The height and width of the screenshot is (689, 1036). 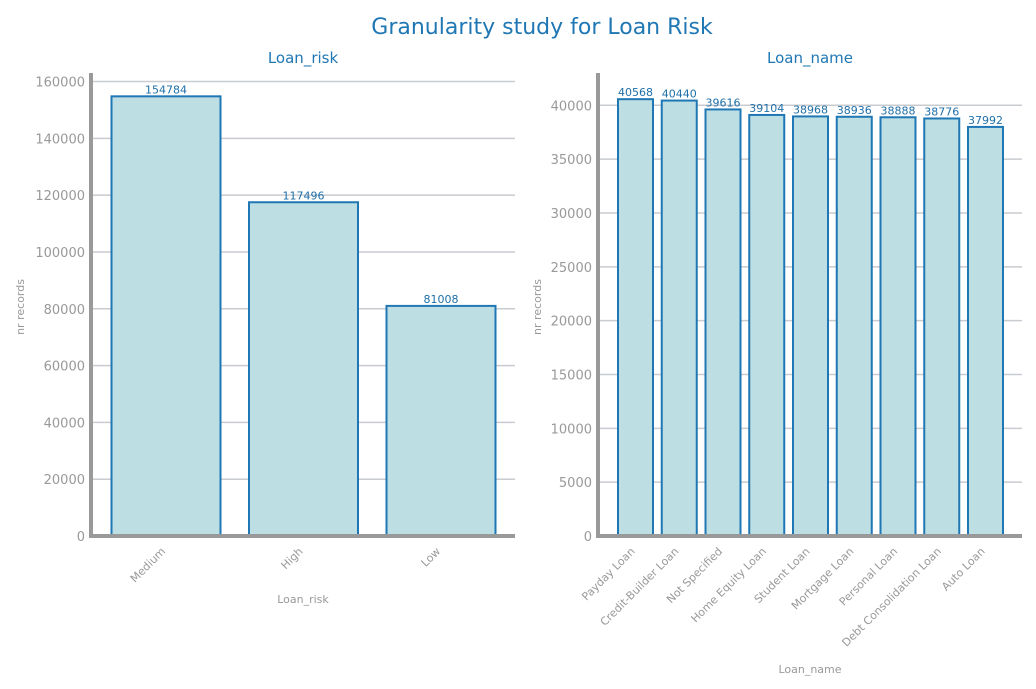 I want to click on loan-name-data-label: 38968, so click(x=810, y=109).